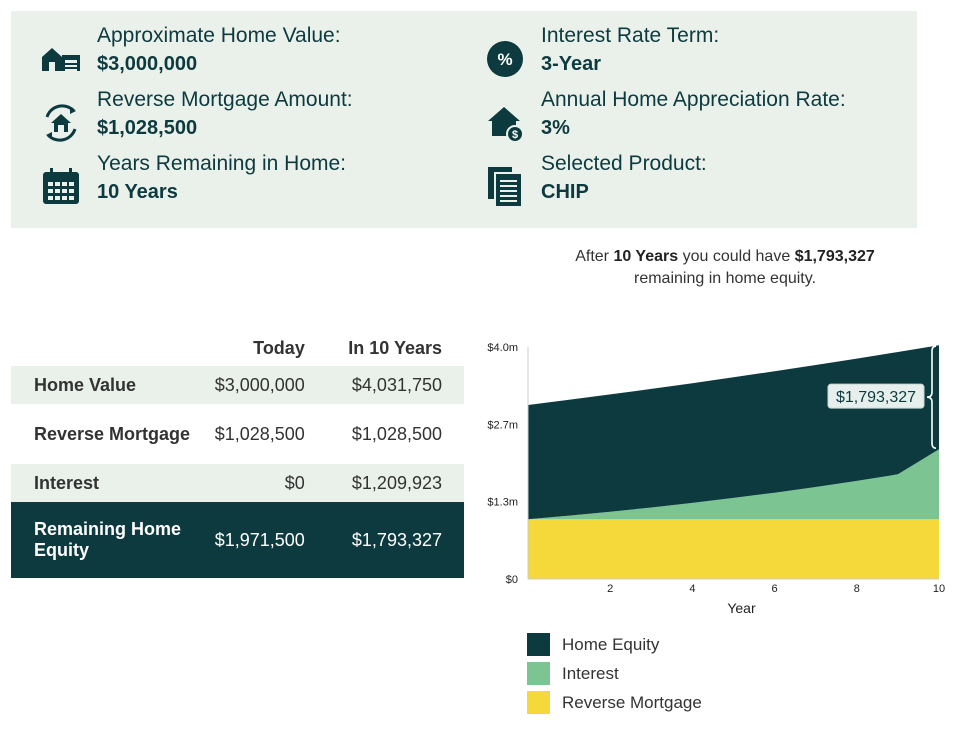 The width and height of the screenshot is (954, 740). I want to click on cell-future: $1,209,923, so click(396, 482).